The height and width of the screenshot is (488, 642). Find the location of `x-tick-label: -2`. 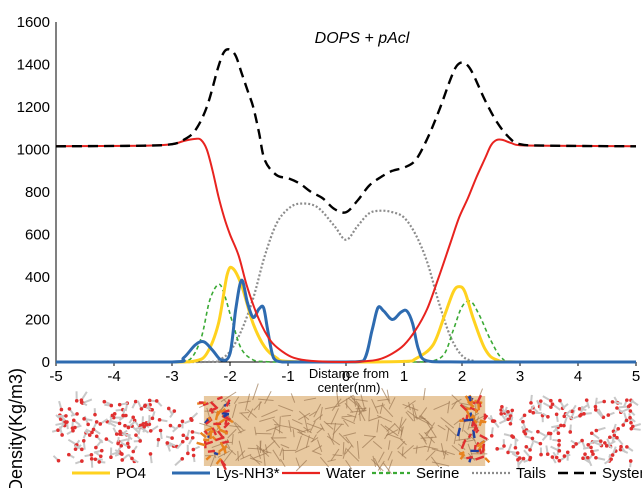

x-tick-label: -2 is located at coordinates (229, 376).